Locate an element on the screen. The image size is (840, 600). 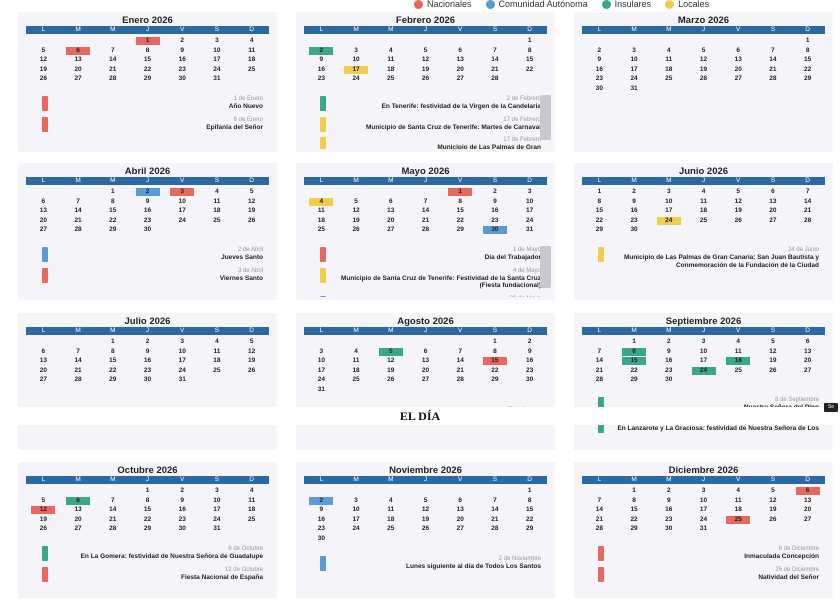
holiday-item: 1 de Mayo Día del Trabajador is located at coordinates (425, 254).